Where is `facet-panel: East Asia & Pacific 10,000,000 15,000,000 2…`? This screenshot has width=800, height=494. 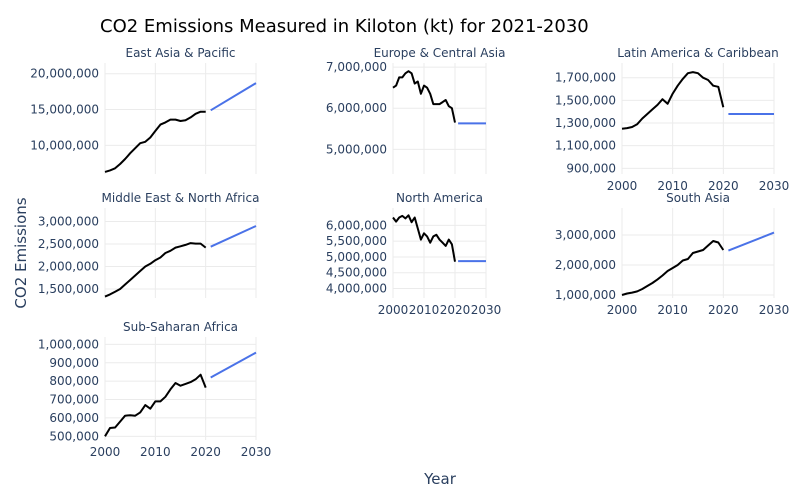
facet-panel: East Asia & Pacific 10,000,000 15,000,000 2… is located at coordinates (143, 110).